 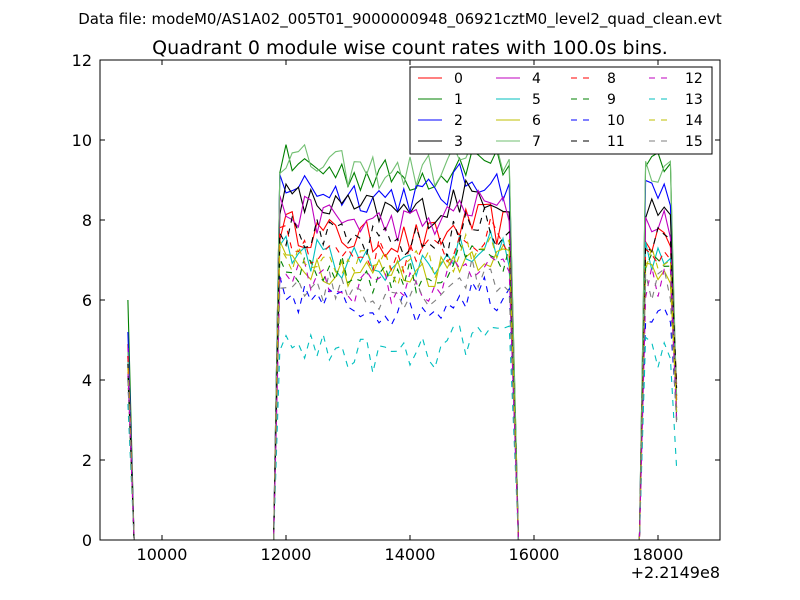 What do you see at coordinates (616, 121) in the screenshot?
I see `legend-label-10: 10` at bounding box center [616, 121].